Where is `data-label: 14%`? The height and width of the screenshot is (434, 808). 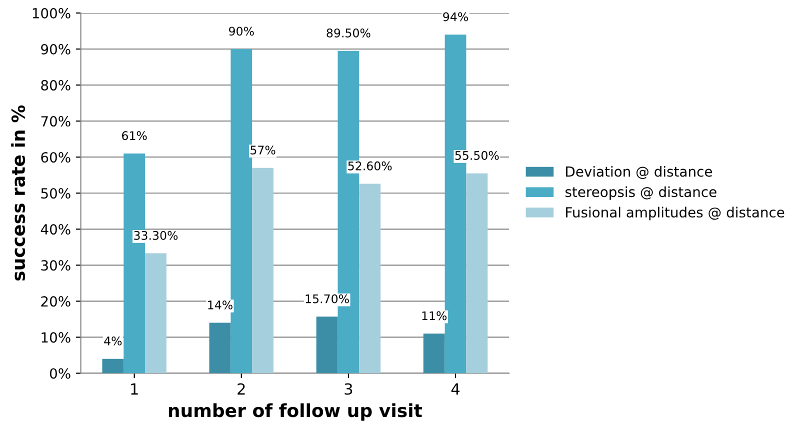
data-label: 14% is located at coordinates (220, 305).